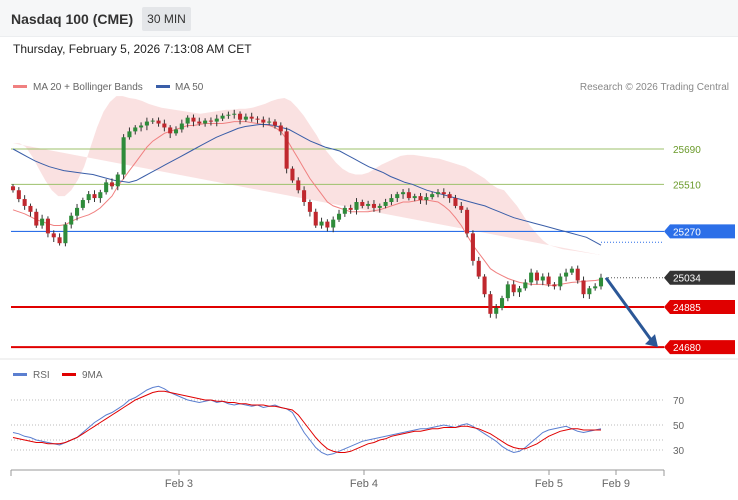  Describe the element at coordinates (699, 277) in the screenshot. I see `last-price-tag` at that location.